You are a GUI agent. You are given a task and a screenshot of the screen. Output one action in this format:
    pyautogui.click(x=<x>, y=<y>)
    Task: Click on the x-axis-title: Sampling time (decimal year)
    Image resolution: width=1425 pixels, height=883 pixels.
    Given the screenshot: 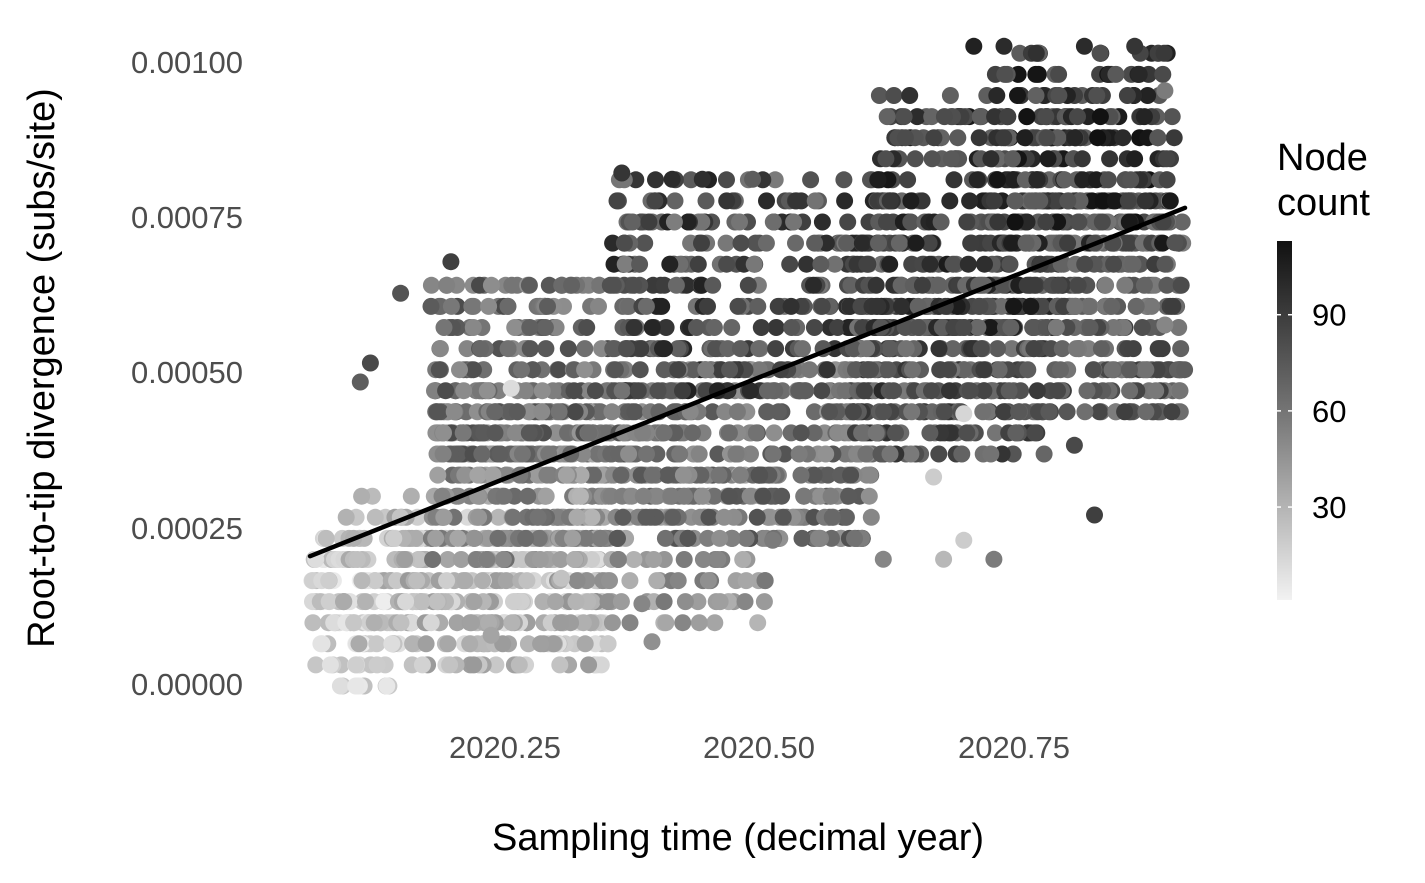 What is the action you would take?
    pyautogui.click(x=738, y=838)
    